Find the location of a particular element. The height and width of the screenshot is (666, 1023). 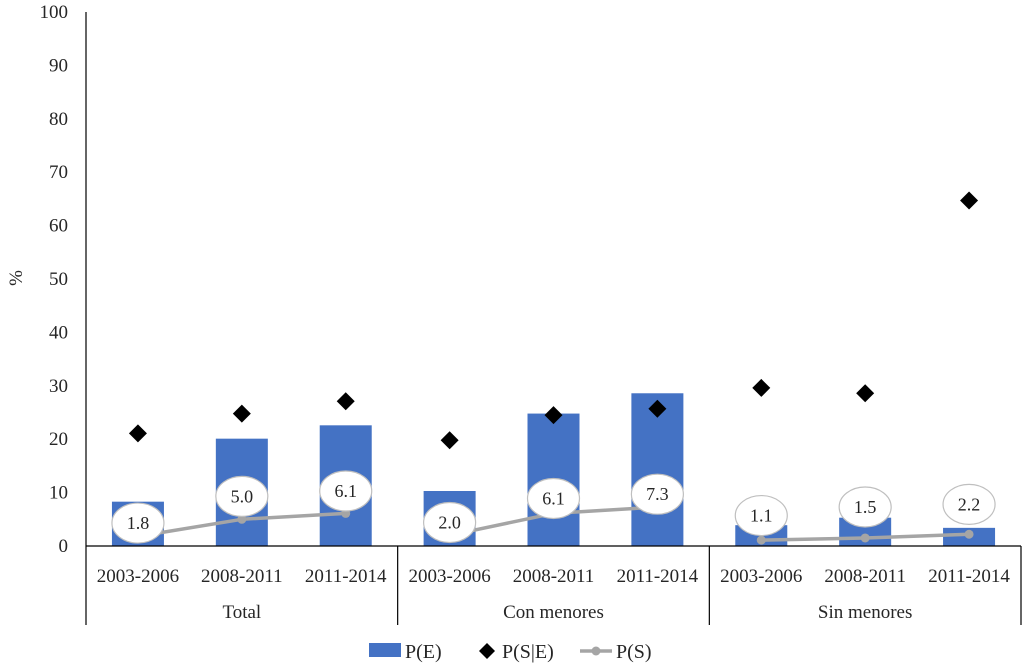

data-label: 1.5 is located at coordinates (865, 507).